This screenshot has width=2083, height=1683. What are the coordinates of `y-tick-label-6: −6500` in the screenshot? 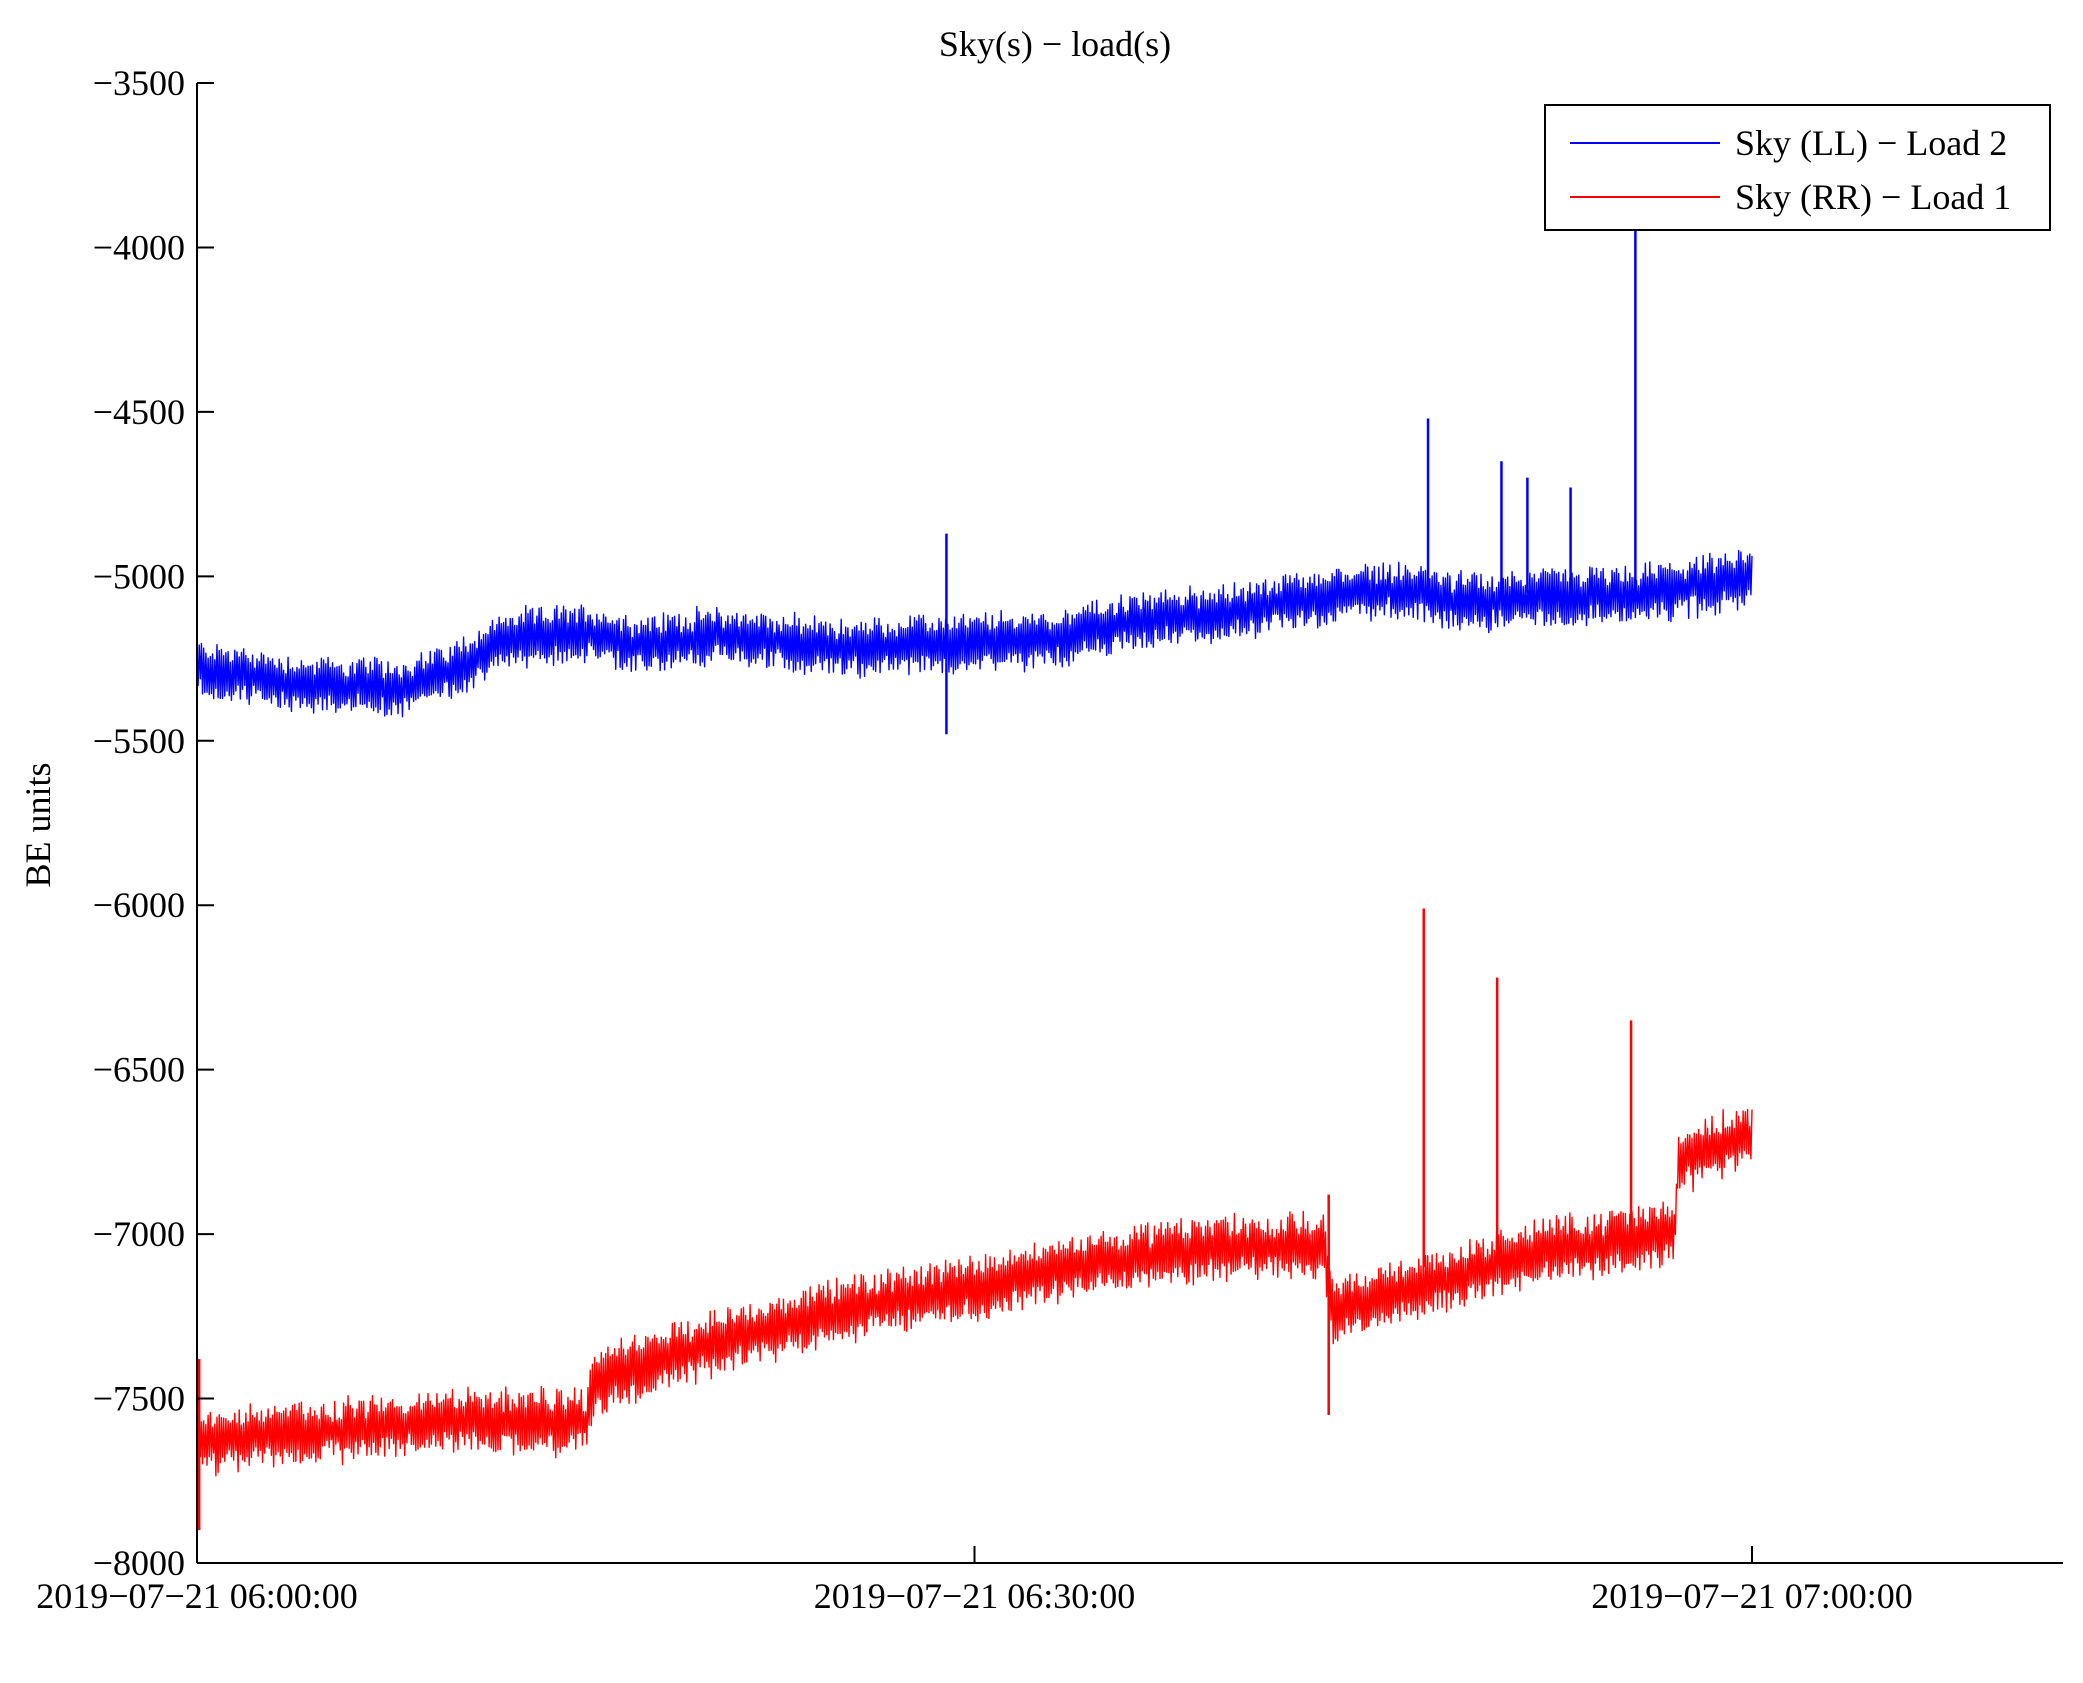 It's located at (139, 1070).